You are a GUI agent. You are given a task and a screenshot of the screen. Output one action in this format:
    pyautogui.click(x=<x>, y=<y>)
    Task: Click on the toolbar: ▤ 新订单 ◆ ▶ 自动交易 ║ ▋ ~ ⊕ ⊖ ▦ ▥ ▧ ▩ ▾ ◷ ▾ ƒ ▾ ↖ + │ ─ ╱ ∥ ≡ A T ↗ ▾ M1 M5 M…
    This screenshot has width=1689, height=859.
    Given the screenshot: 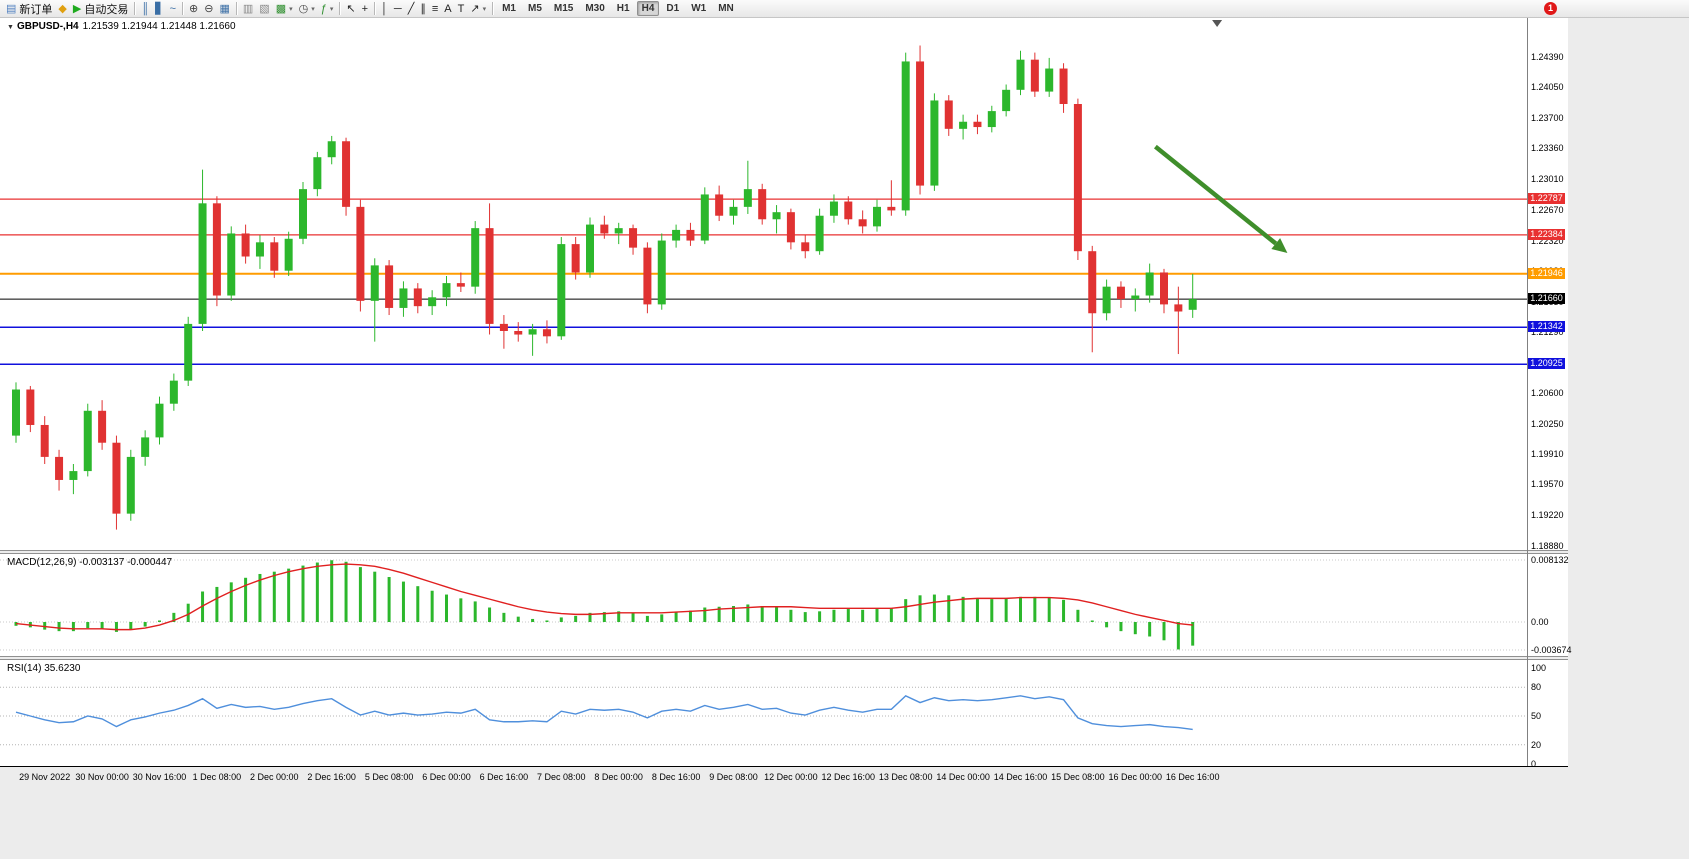 What is the action you would take?
    pyautogui.click(x=844, y=9)
    